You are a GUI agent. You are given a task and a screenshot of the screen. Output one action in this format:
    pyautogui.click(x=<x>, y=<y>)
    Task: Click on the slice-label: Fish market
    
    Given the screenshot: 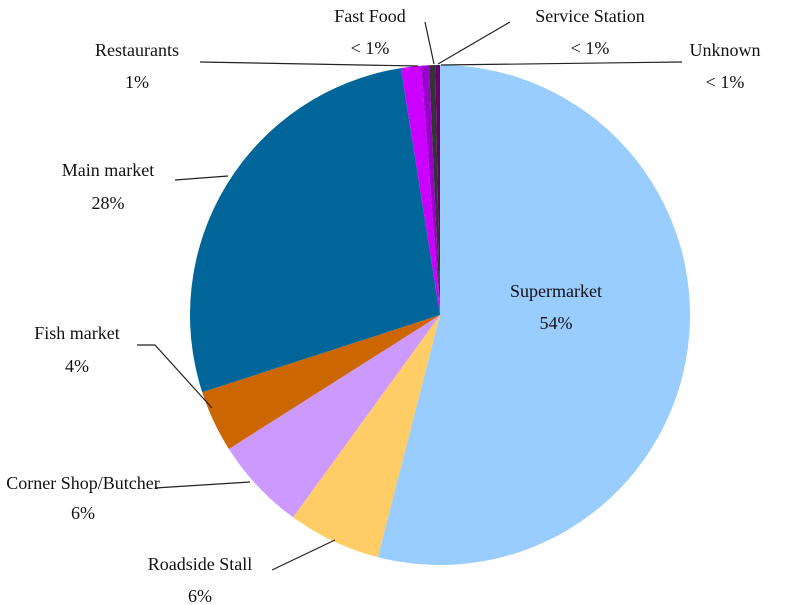 What is the action you would take?
    pyautogui.click(x=77, y=333)
    